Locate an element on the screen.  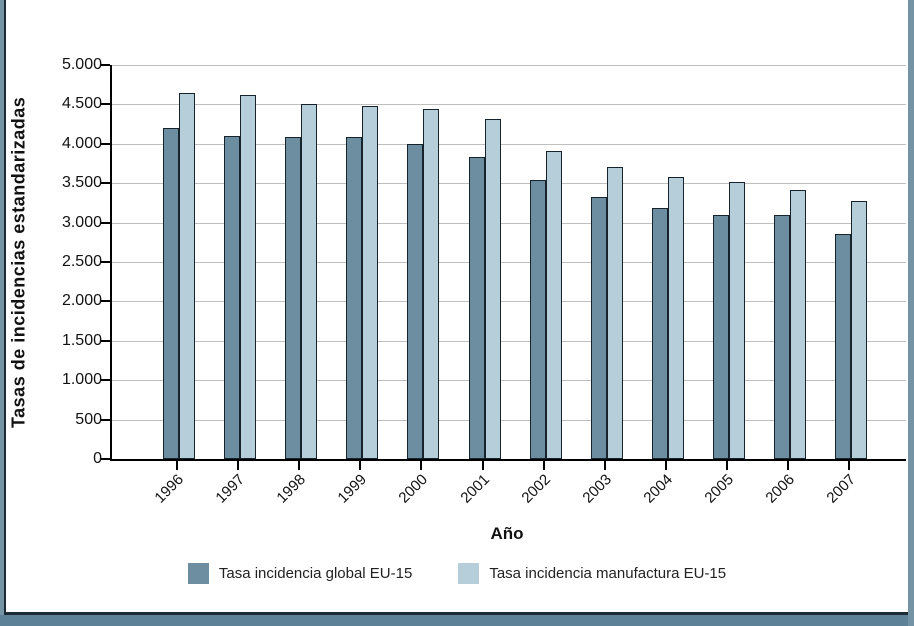
y-tick-label: 500 is located at coordinates (88, 419).